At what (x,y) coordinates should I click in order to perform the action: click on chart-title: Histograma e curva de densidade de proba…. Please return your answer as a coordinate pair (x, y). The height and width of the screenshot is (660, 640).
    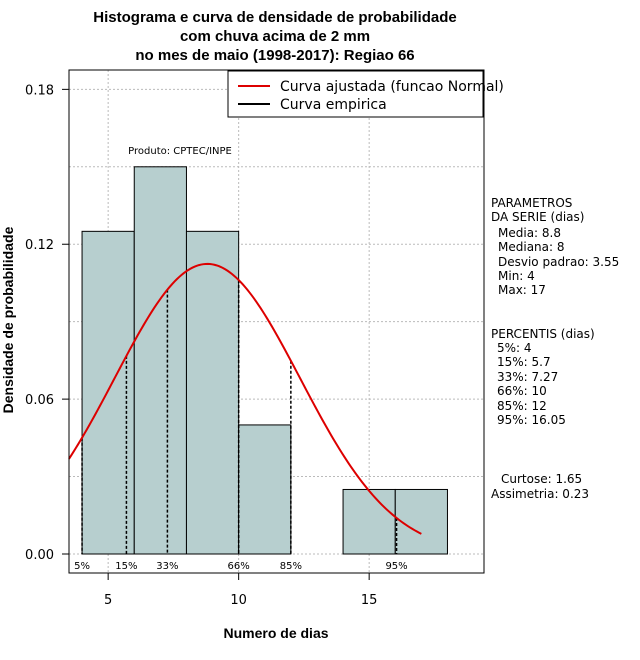
    Looking at the image, I should click on (274, 36).